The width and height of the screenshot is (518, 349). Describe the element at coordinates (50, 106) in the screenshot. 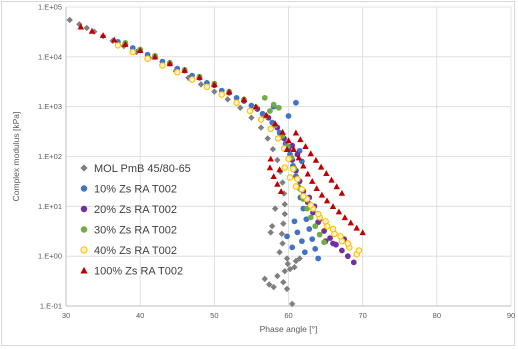

I see `y-tick-label: 1.E+03` at that location.